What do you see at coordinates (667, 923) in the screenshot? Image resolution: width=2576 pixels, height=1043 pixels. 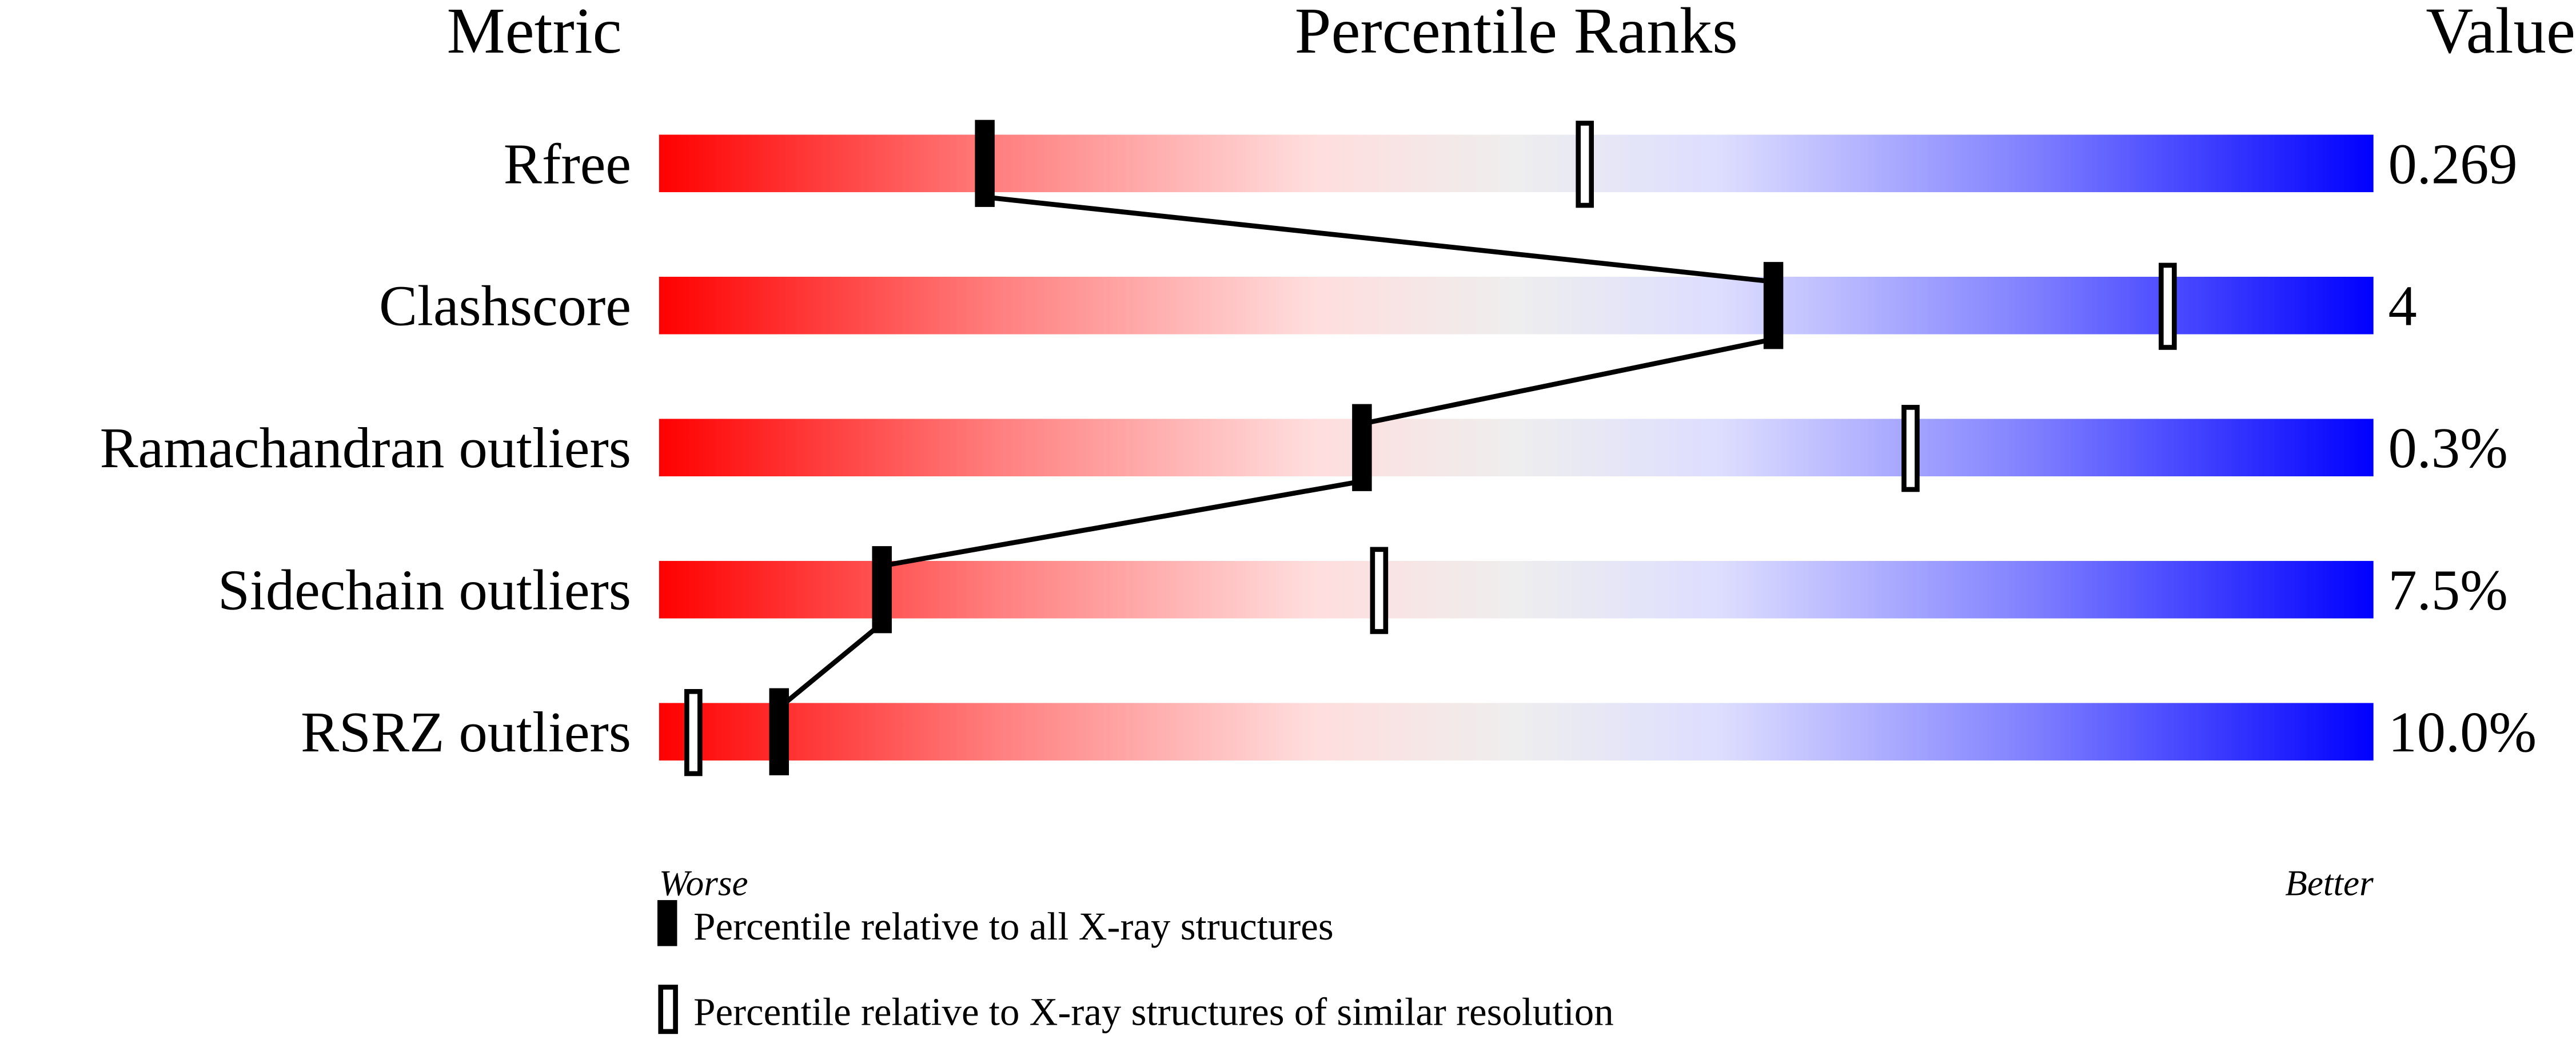 I see `legend-filled-marker` at bounding box center [667, 923].